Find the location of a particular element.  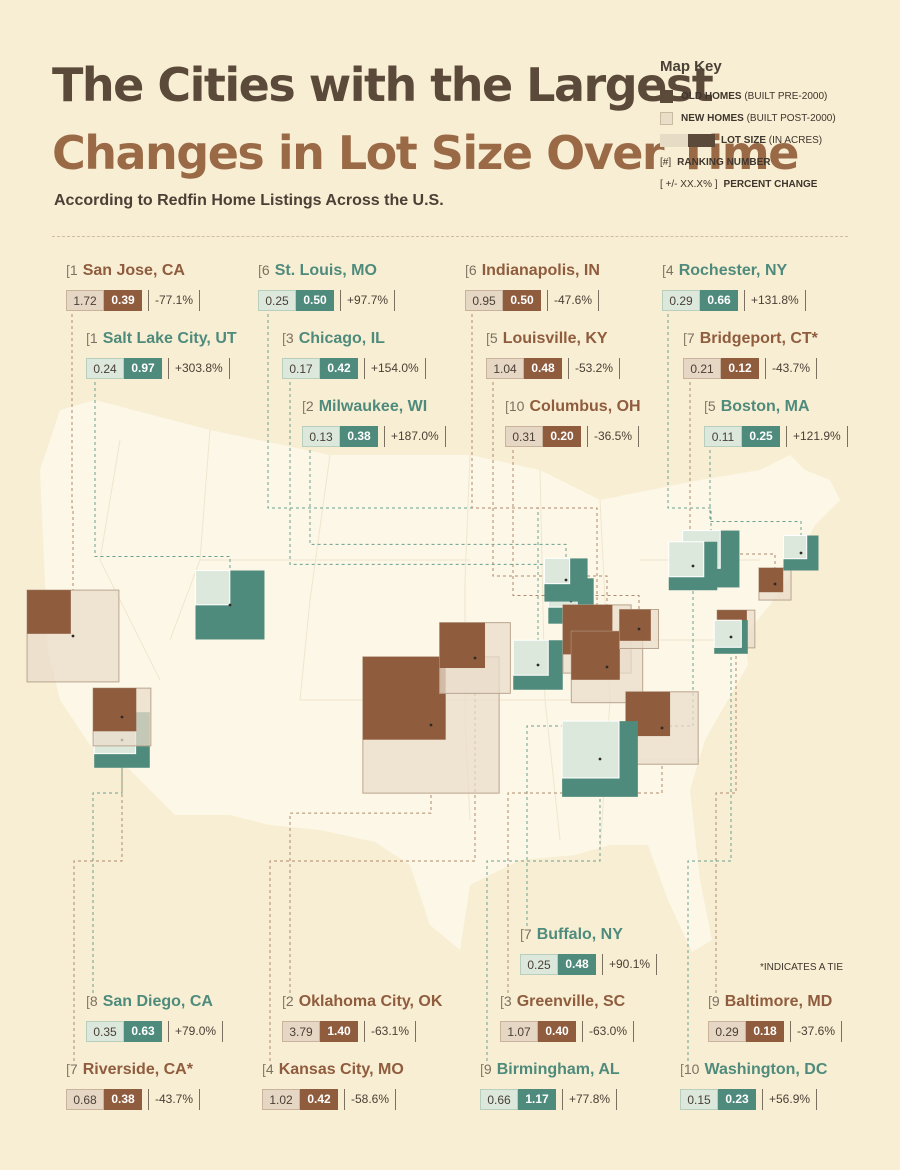

old-homes-swatch is located at coordinates (666, 96).